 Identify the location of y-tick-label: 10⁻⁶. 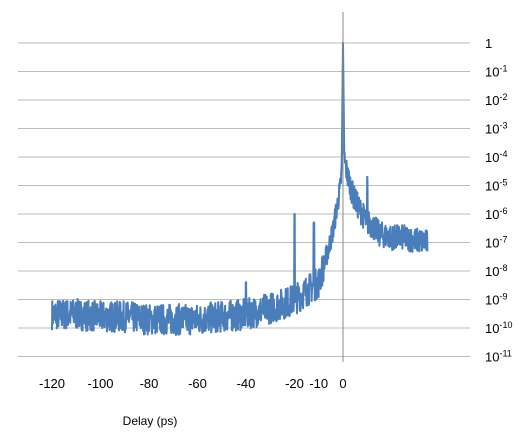
(496, 214).